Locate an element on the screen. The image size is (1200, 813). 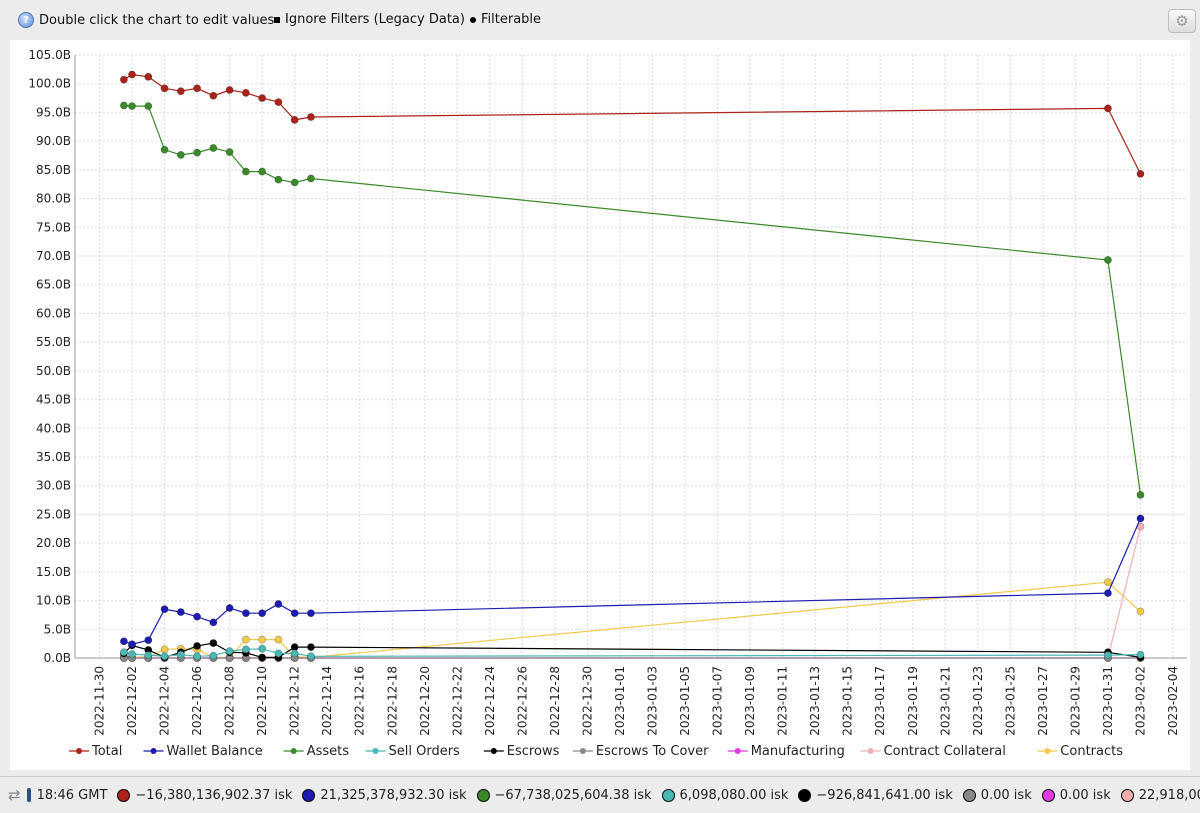
legend-label: Manufacturing is located at coordinates (798, 751).